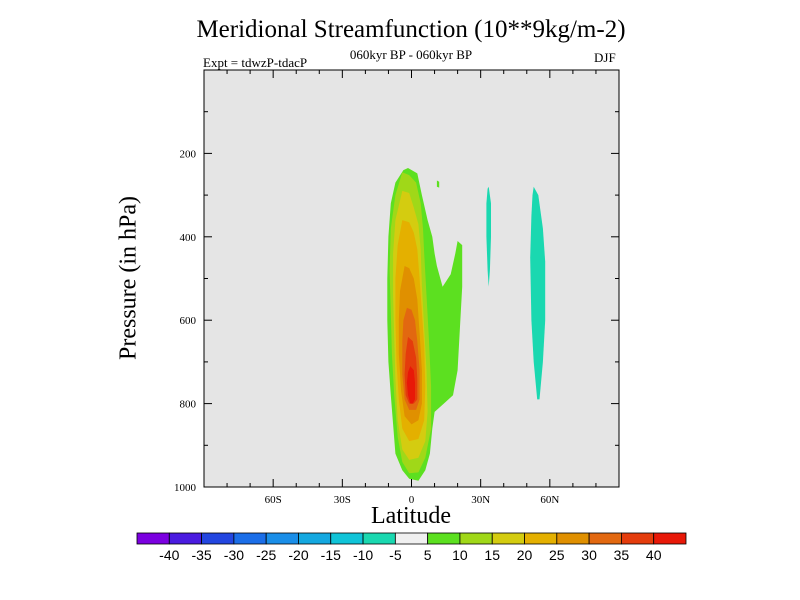 This screenshot has width=800, height=600. I want to click on colorbar-label: -15, so click(331, 555).